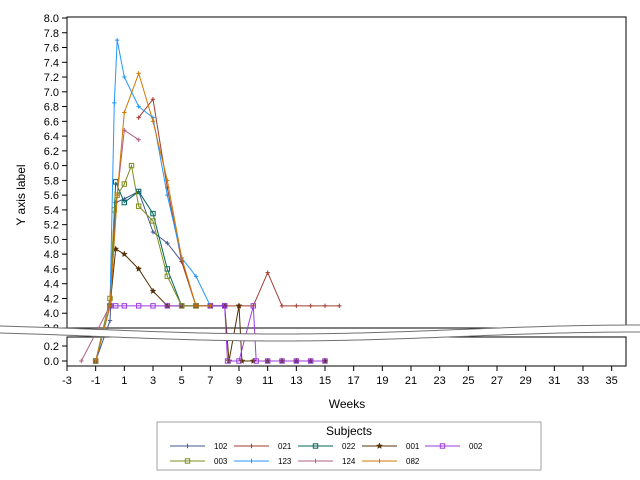 The image size is (640, 480). I want to click on y-tick-label: 0.0, so click(51, 362).